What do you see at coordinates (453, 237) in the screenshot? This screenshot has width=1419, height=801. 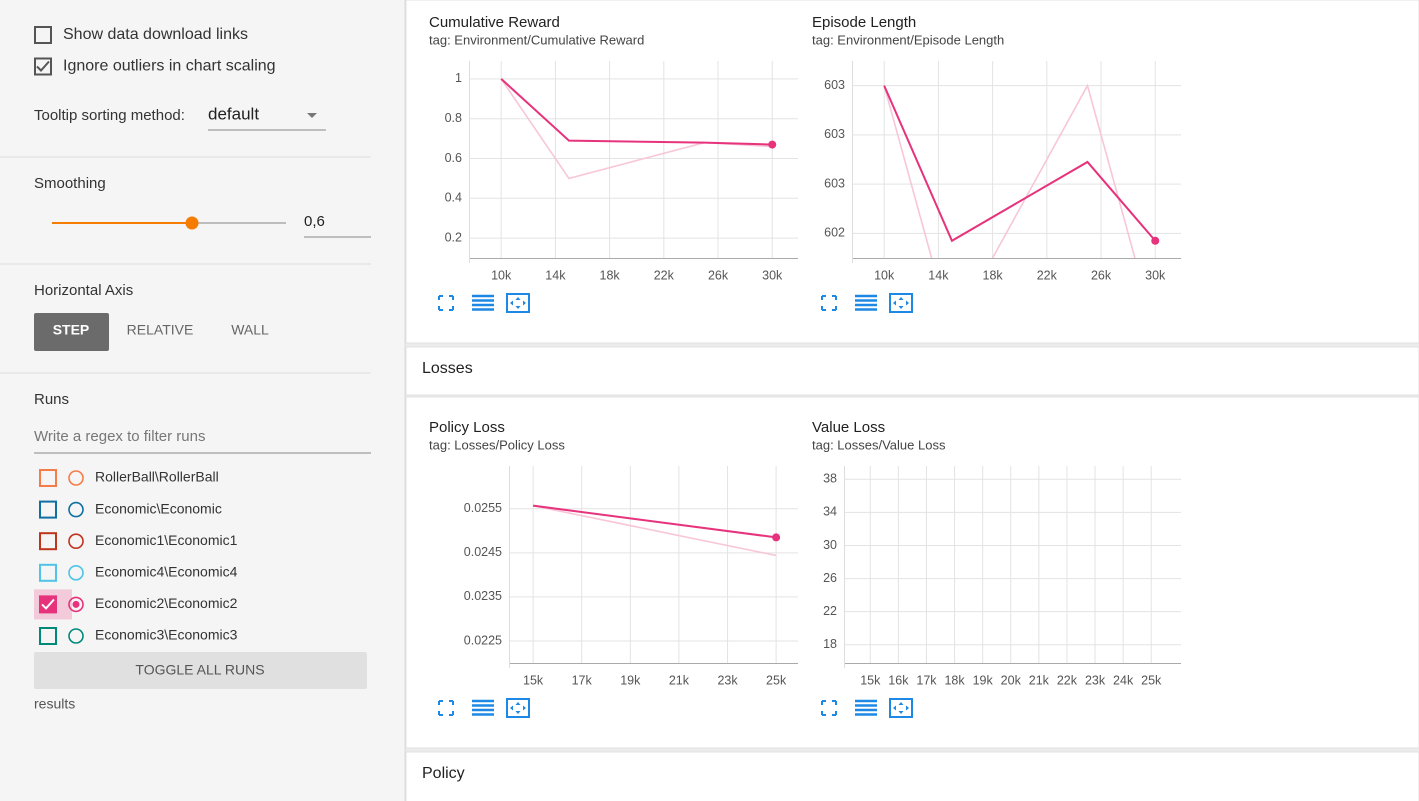 I see `y-tick-label: 0.2` at bounding box center [453, 237].